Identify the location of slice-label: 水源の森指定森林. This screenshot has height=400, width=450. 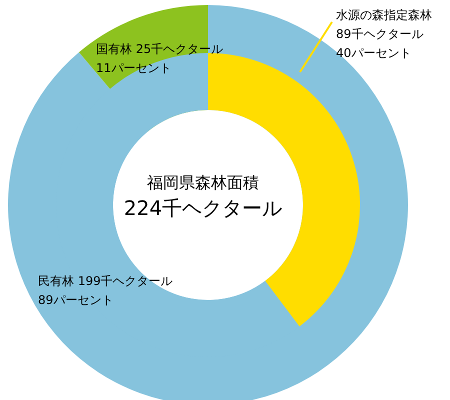
(384, 15).